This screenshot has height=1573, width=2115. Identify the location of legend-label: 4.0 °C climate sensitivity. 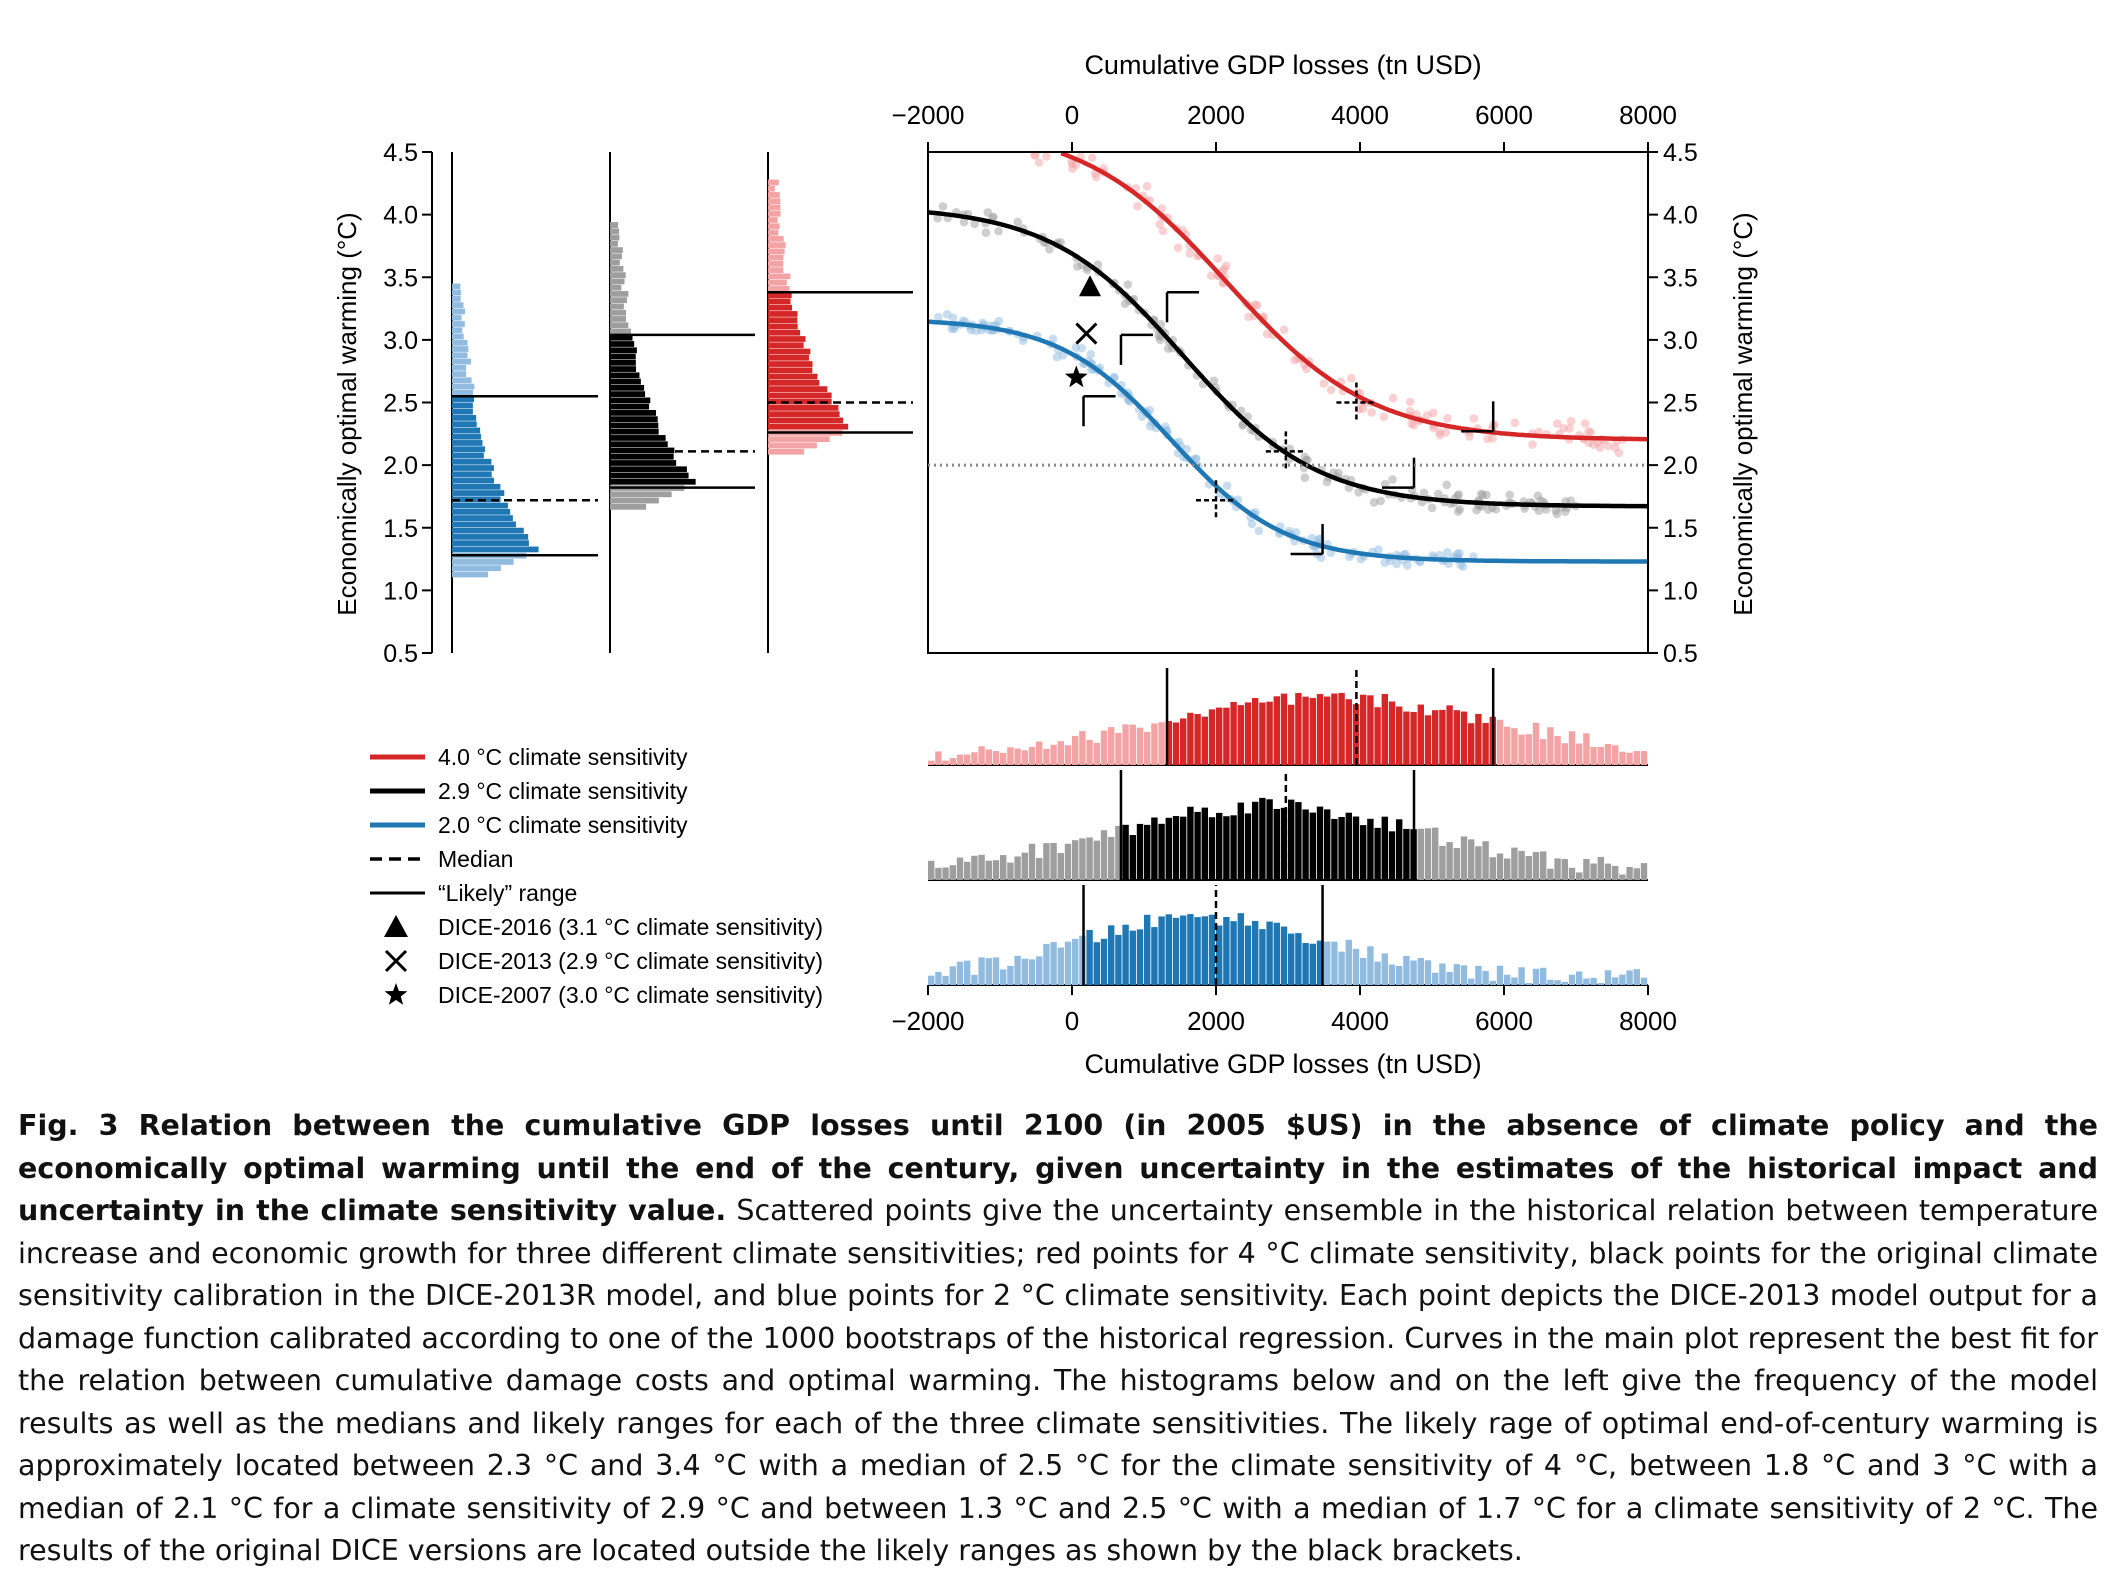
(563, 757).